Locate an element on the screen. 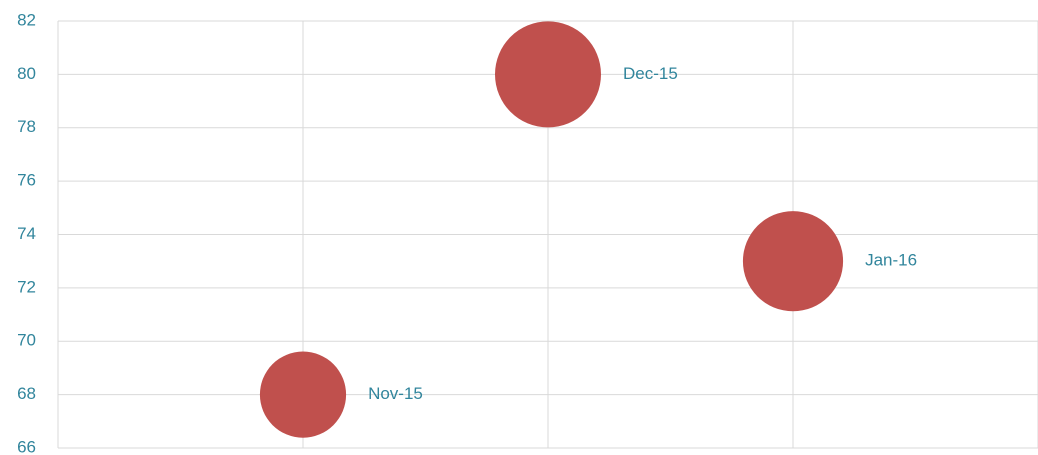 The height and width of the screenshot is (455, 1038). data-label: Jan-16 is located at coordinates (891, 260).